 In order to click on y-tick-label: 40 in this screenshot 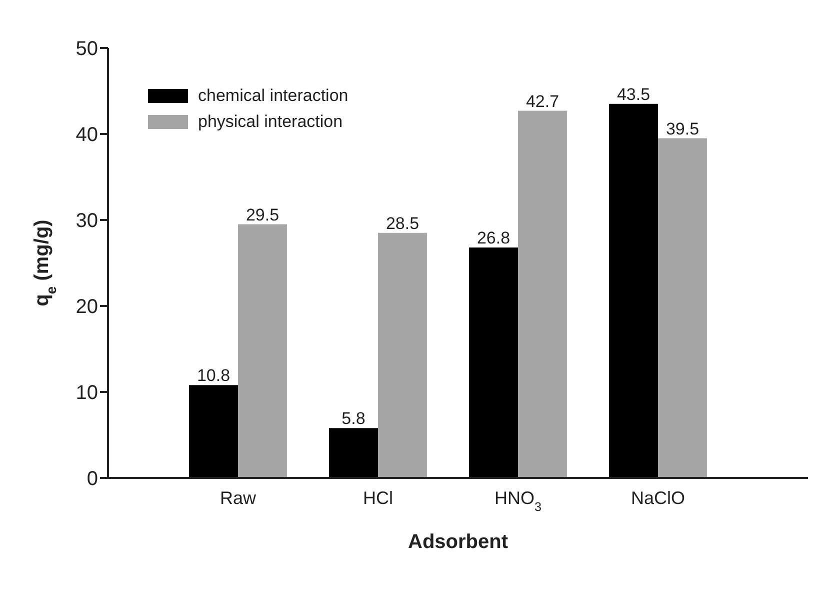, I will do `click(87, 135)`.